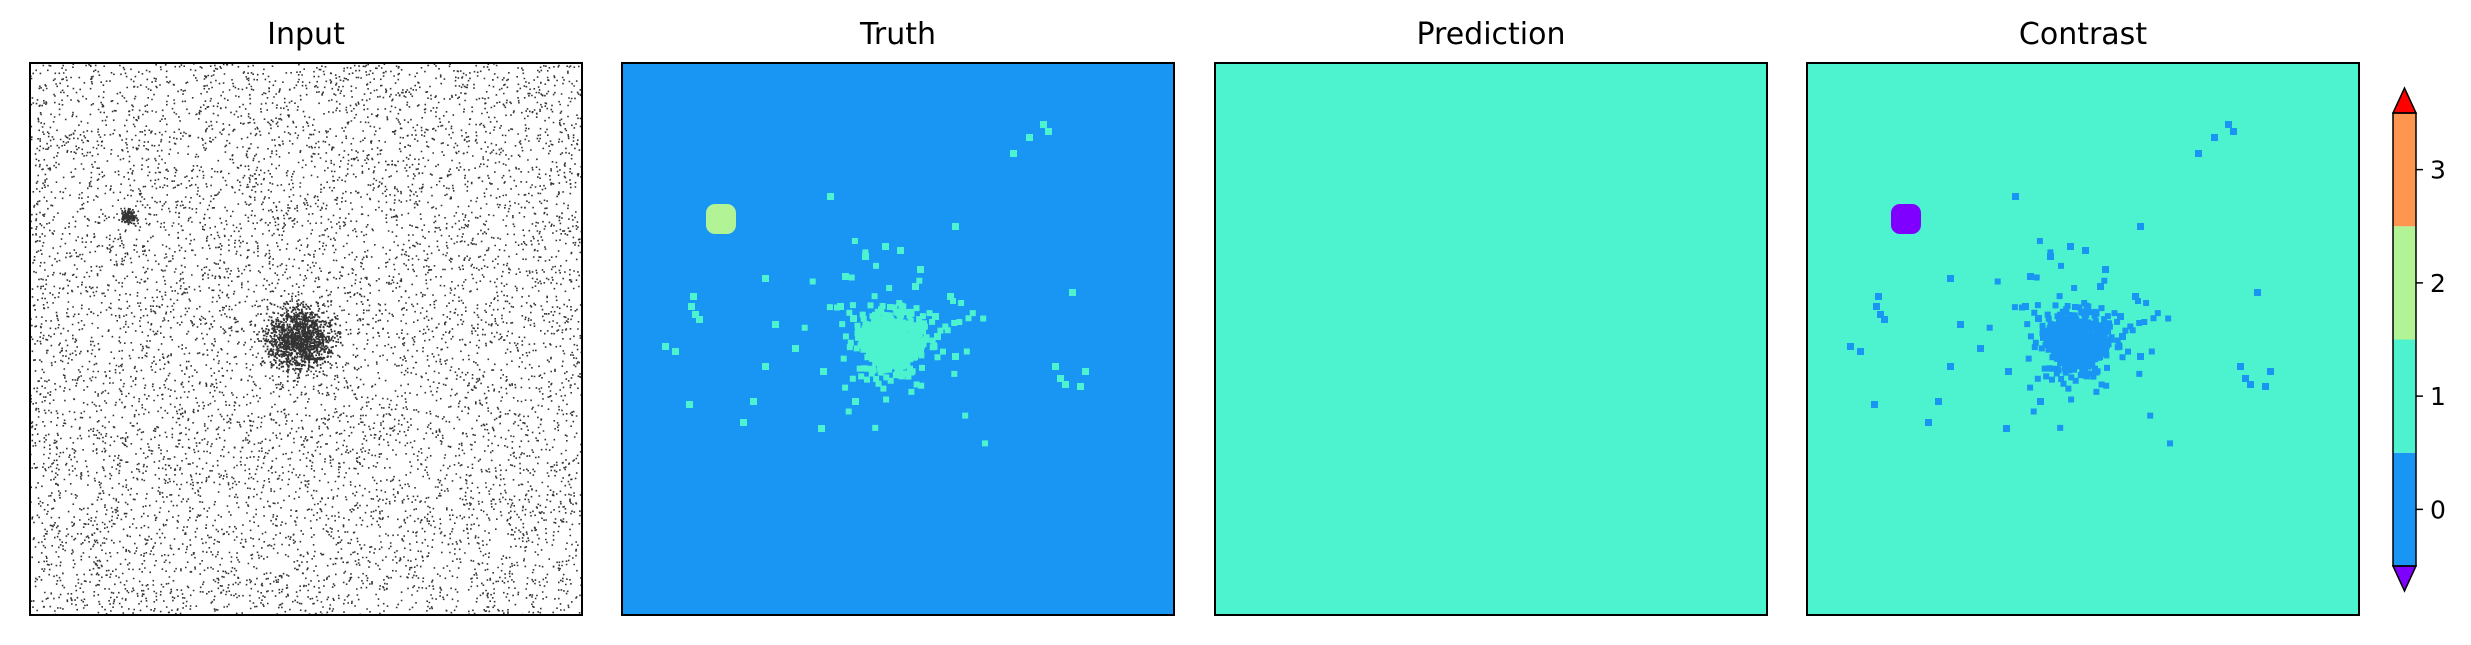  Describe the element at coordinates (306, 34) in the screenshot. I see `panel-title-input: Input` at that location.